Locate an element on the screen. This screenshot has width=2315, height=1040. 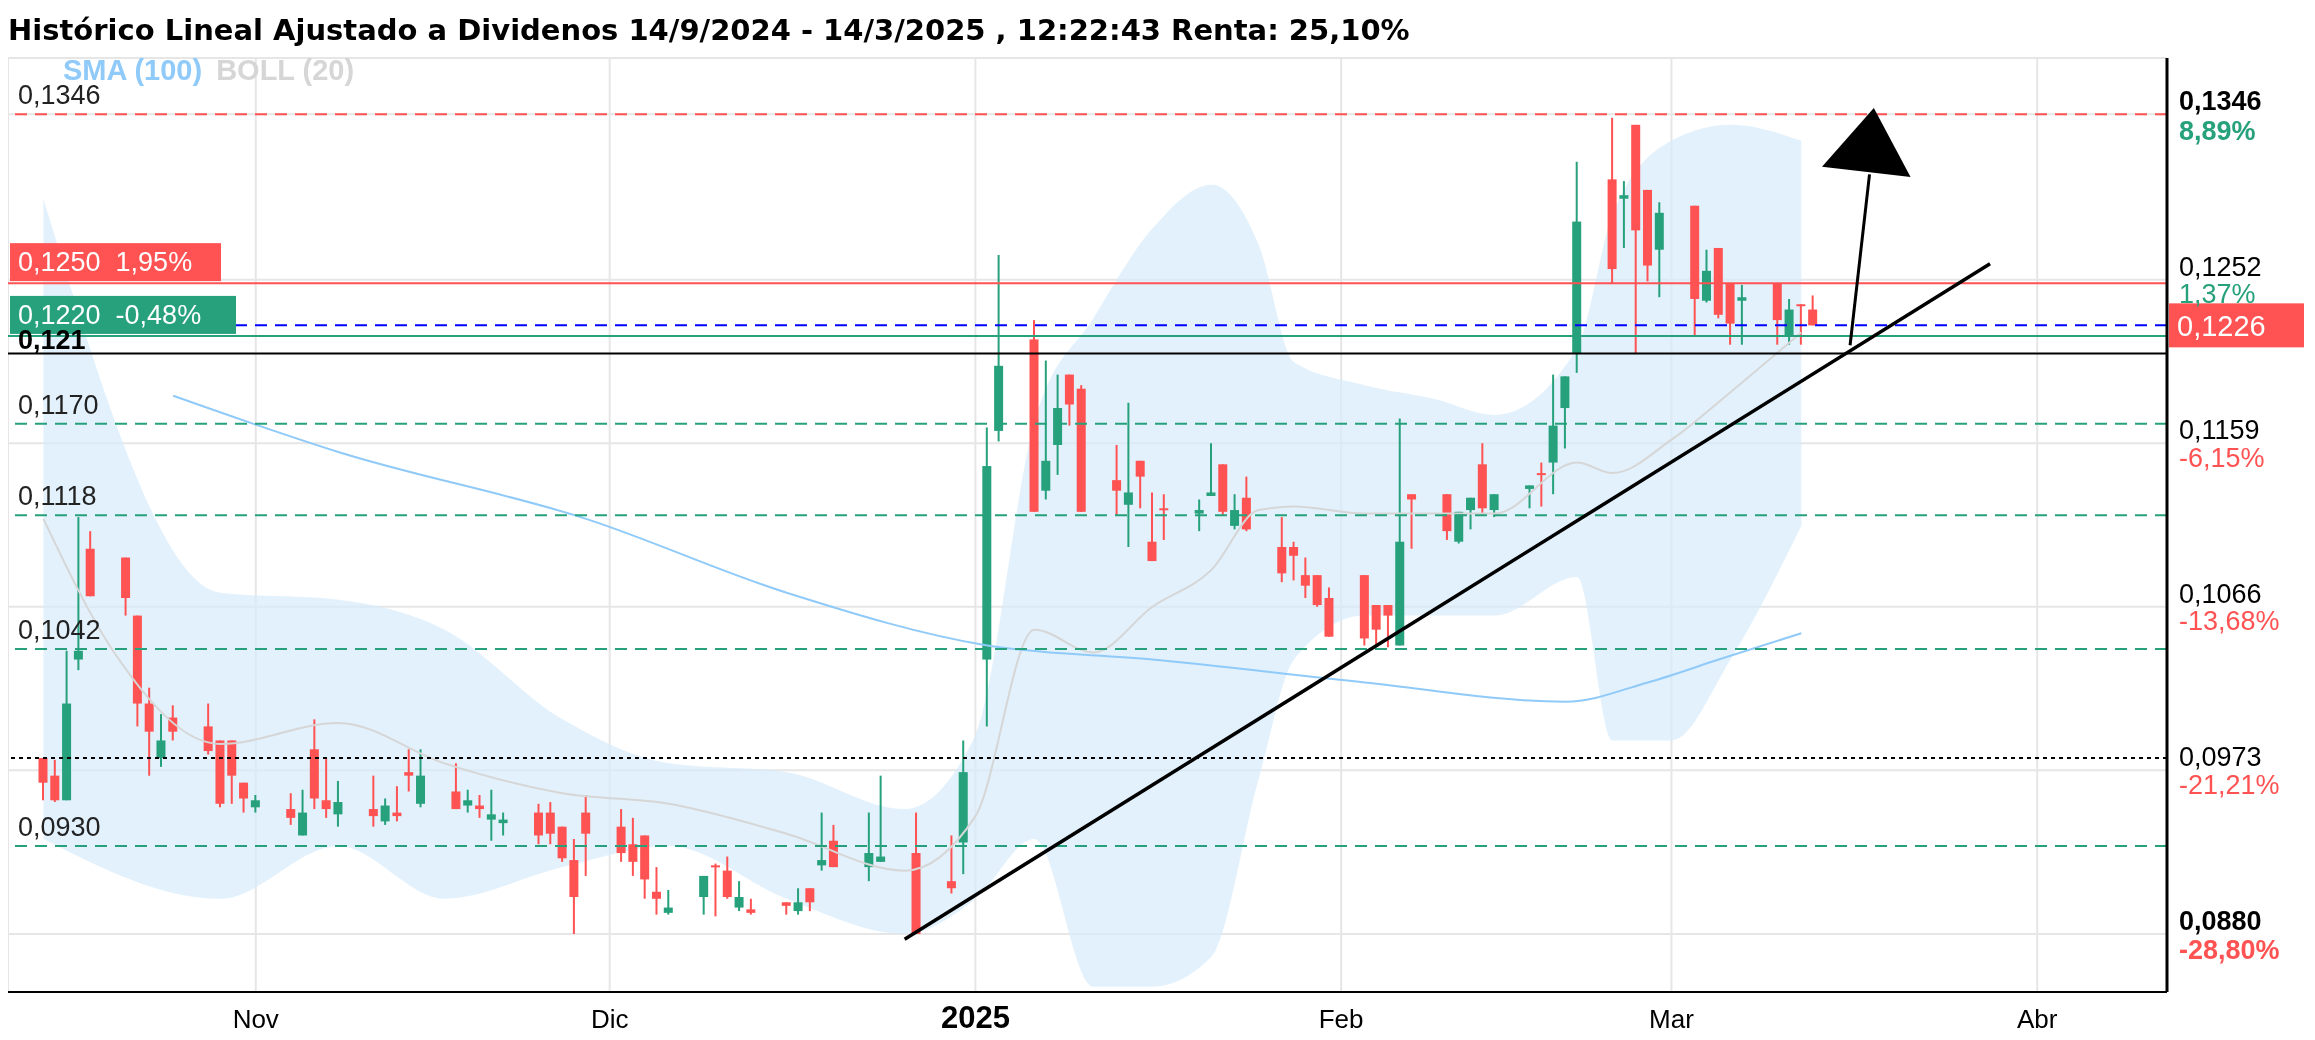
text: 0,1226 is located at coordinates (2221, 326).